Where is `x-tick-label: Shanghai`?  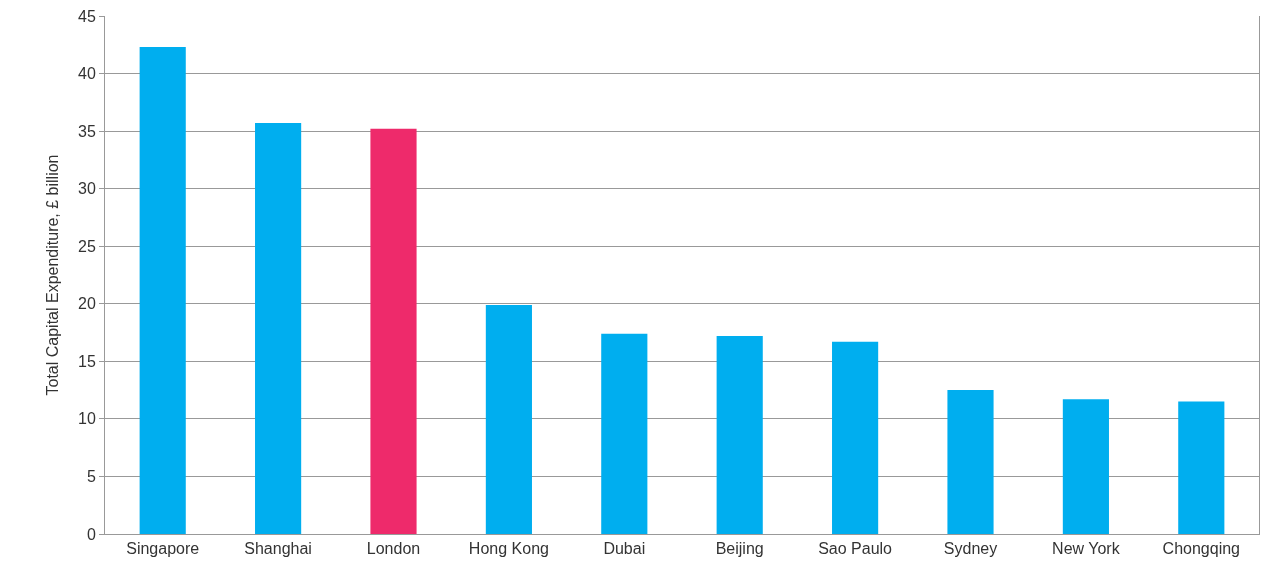 x-tick-label: Shanghai is located at coordinates (278, 549).